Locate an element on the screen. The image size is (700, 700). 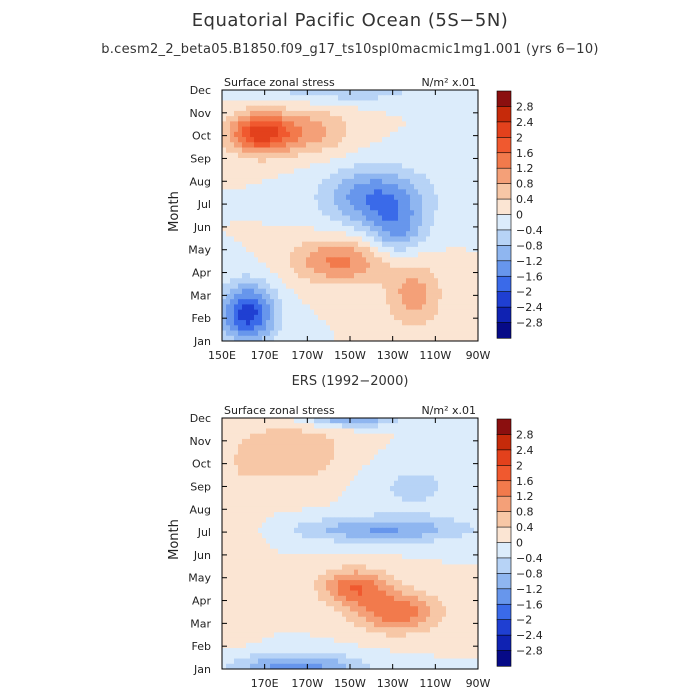
x-tick-label: 150E is located at coordinates (222, 355).